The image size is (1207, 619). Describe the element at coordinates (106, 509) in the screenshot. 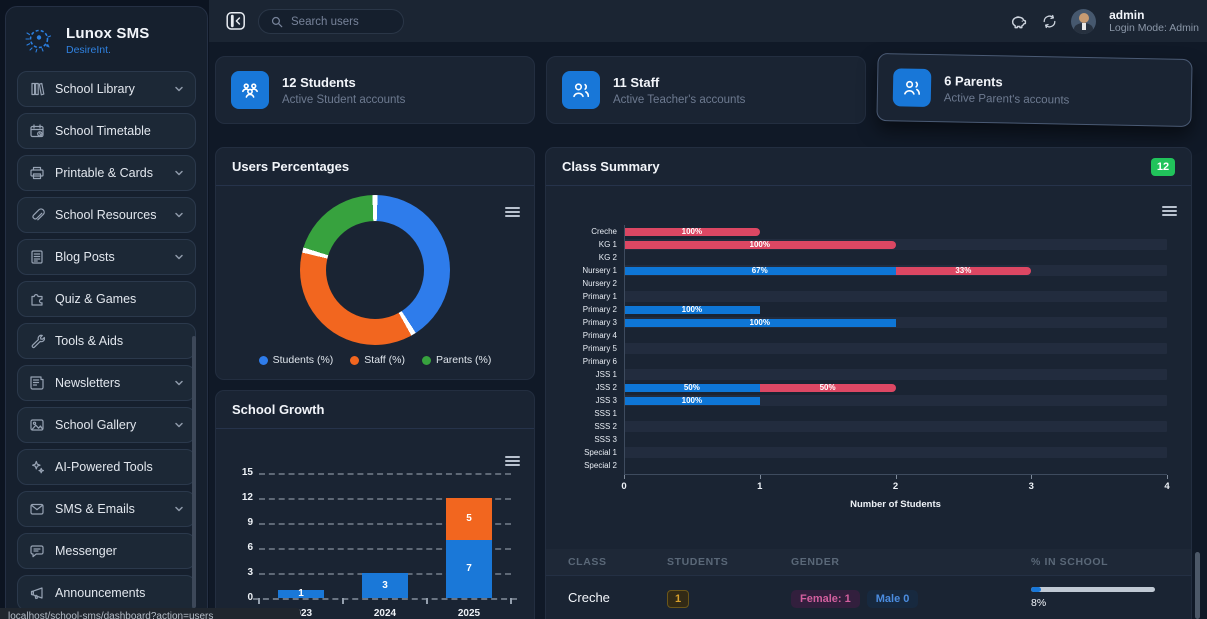

I see `sidebar-item-sms-emails: SMS & Emails` at that location.